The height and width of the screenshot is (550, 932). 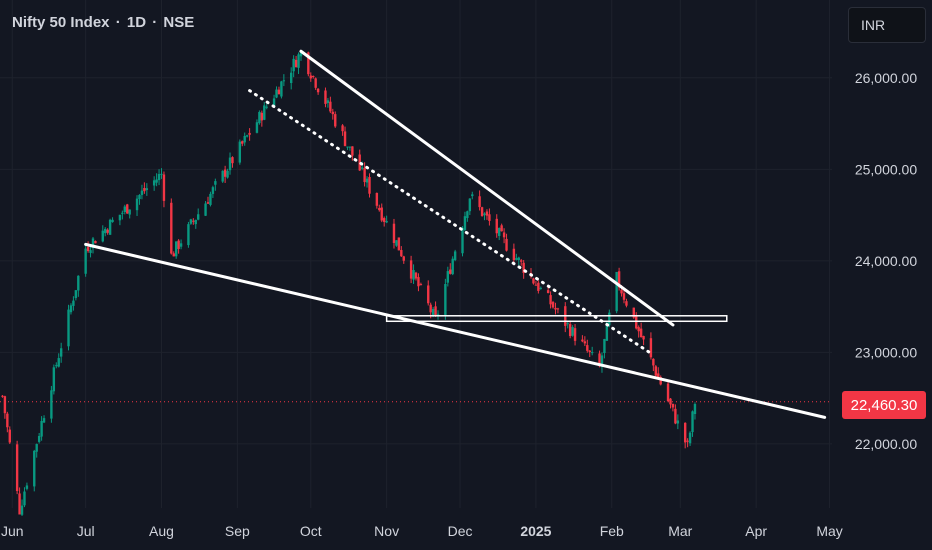 I want to click on time-tick-label: Mar, so click(x=680, y=531).